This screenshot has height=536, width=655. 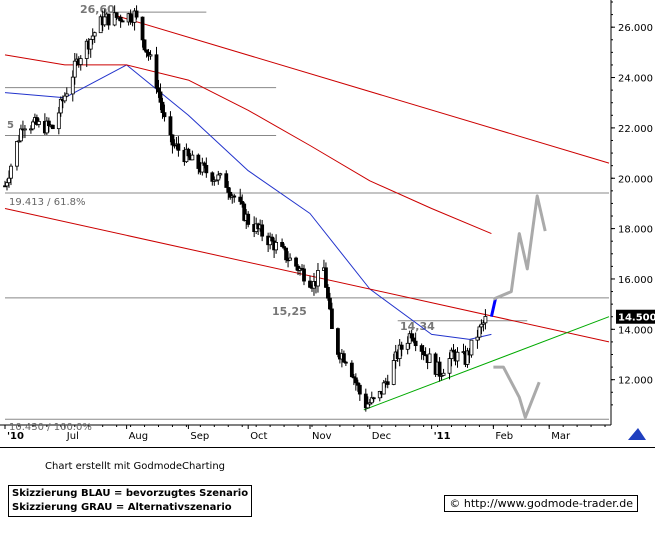 What do you see at coordinates (635, 179) in the screenshot?
I see `y-tick-label: 20.000` at bounding box center [635, 179].